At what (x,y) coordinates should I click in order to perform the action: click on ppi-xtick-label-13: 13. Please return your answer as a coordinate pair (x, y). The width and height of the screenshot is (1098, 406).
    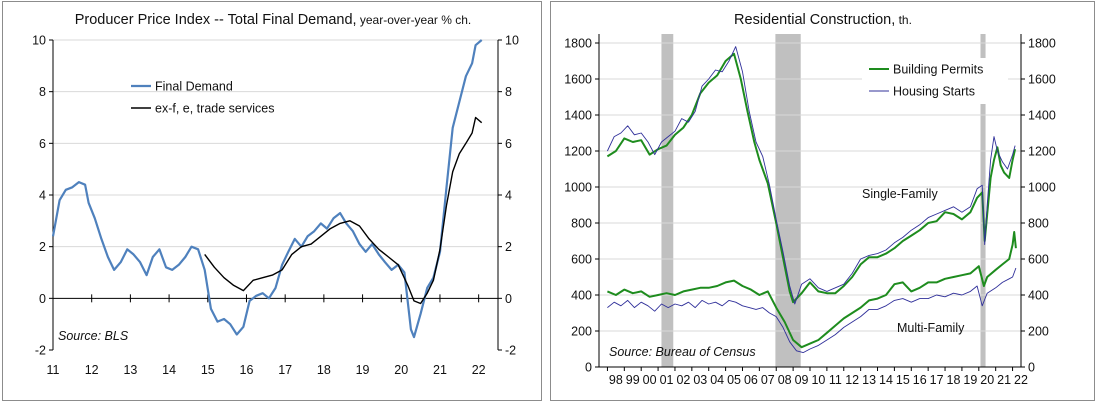
    Looking at the image, I should click on (130, 370).